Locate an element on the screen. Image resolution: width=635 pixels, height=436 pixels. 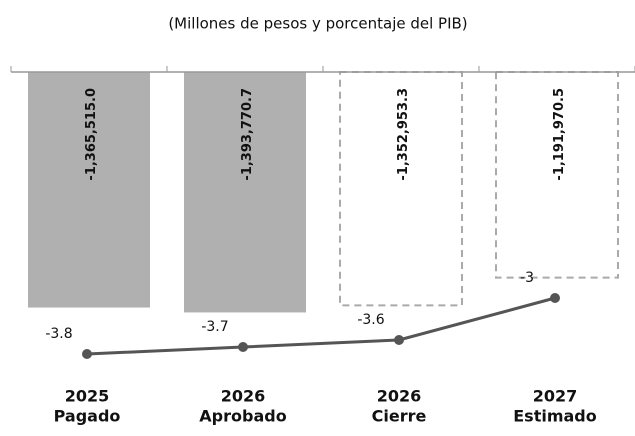
x-tick-label: 2025 is located at coordinates (87, 396).